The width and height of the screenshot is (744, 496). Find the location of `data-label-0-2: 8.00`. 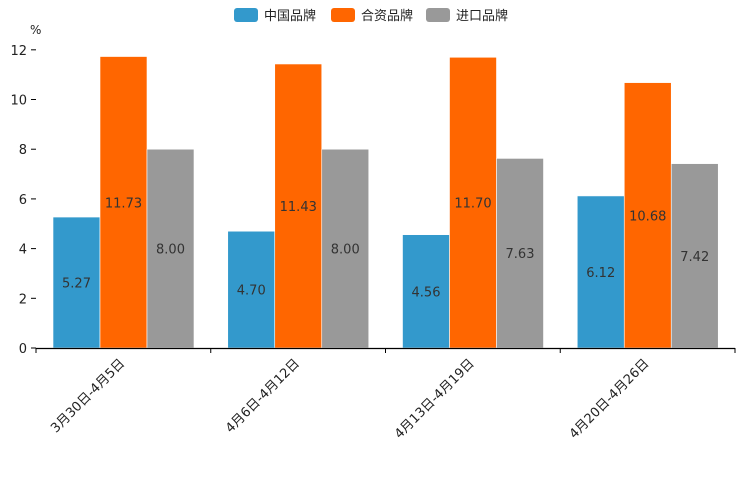

data-label-0-2: 8.00 is located at coordinates (170, 250).